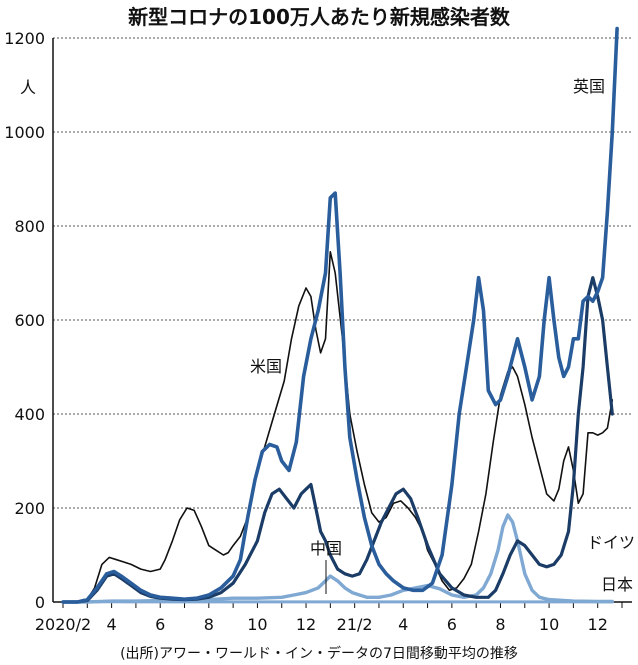 Image resolution: width=638 pixels, height=665 pixels. Describe the element at coordinates (29, 320) in the screenshot. I see `y-tick-label: 600` at that location.